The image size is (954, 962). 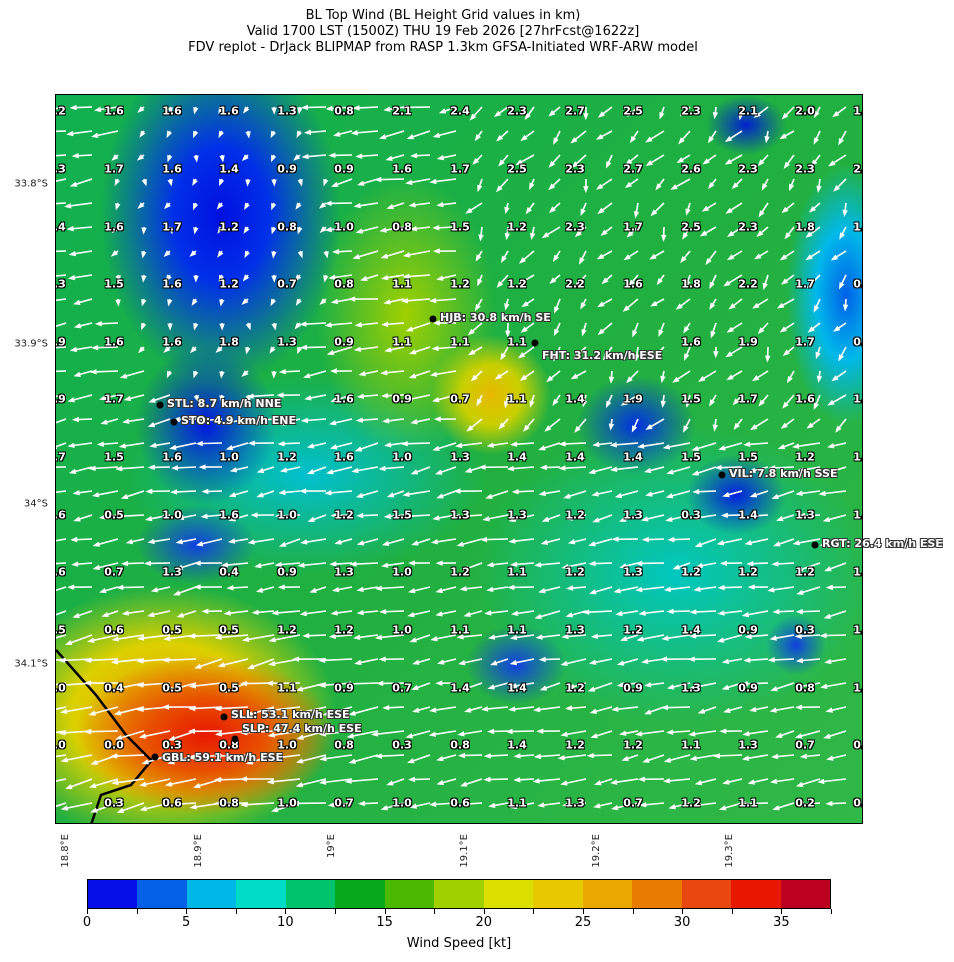 I want to click on grid-value: 1.5, so click(x=114, y=284).